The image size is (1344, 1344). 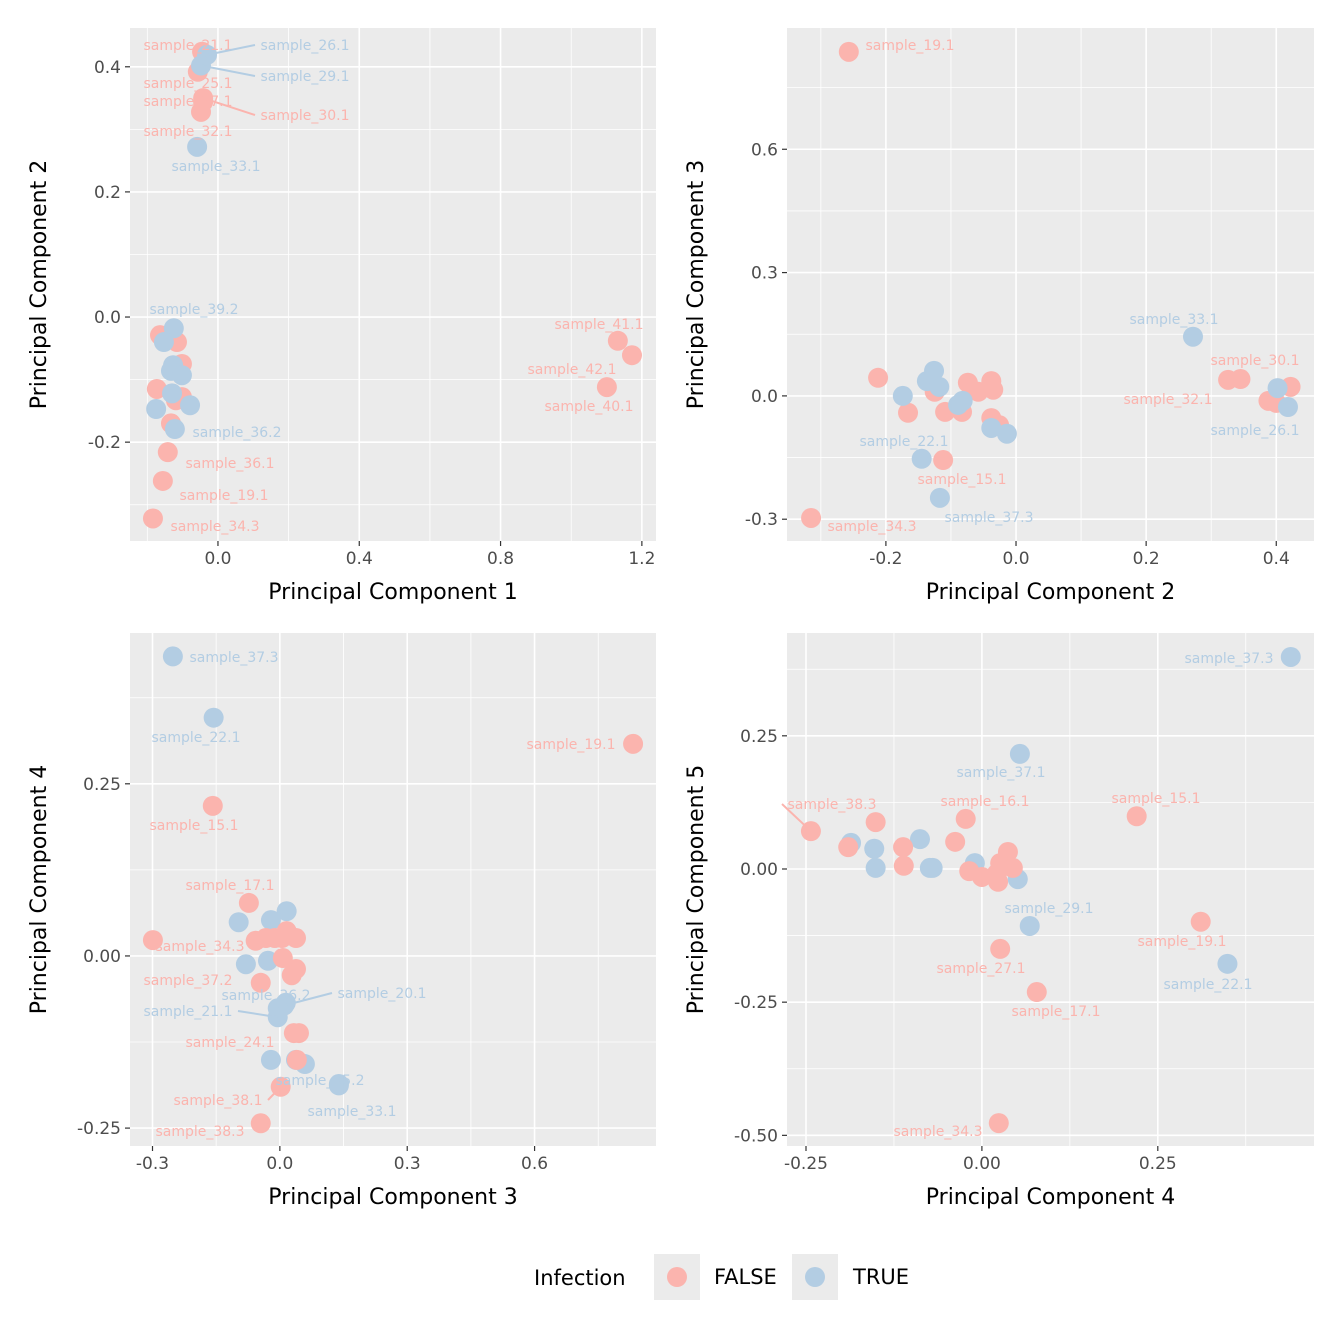 I want to click on y-tick-label: 0.00, so click(x=759, y=870).